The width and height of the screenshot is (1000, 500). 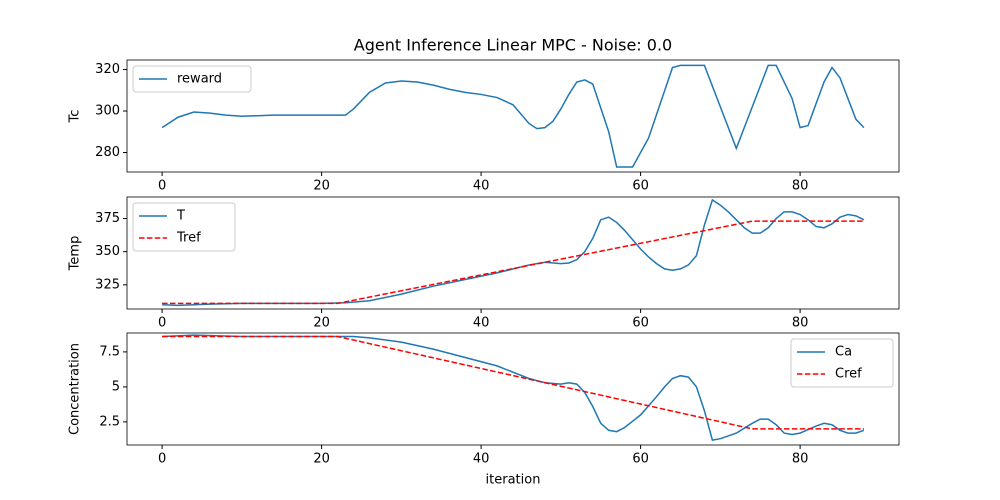 I want to click on chart-title: Agent Inference Linear MPC - Noise: 0.0, so click(x=513, y=45).